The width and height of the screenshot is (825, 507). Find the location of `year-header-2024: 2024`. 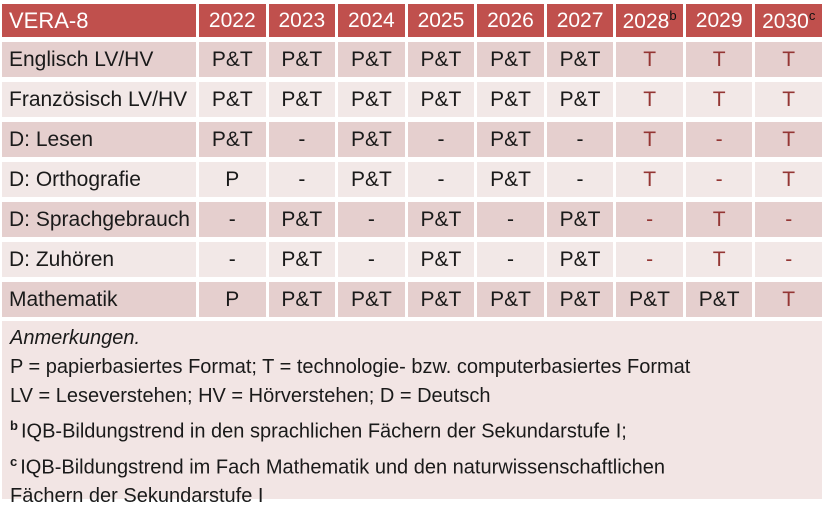

year-header-2024: 2024 is located at coordinates (371, 20).